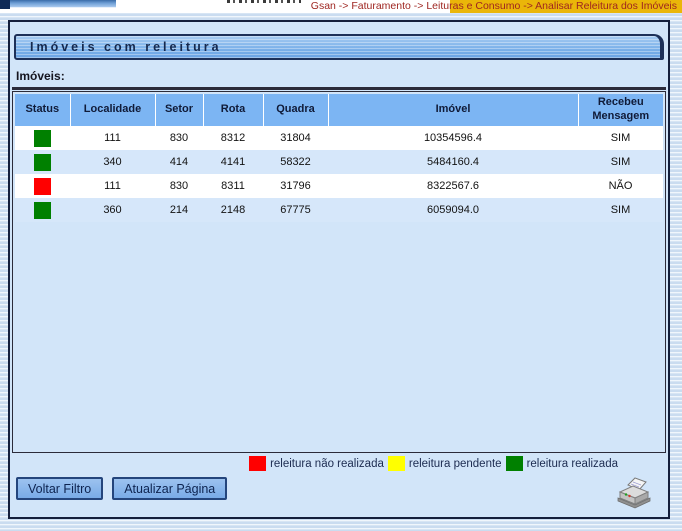  I want to click on legend-label: releitura realizada, so click(572, 463).